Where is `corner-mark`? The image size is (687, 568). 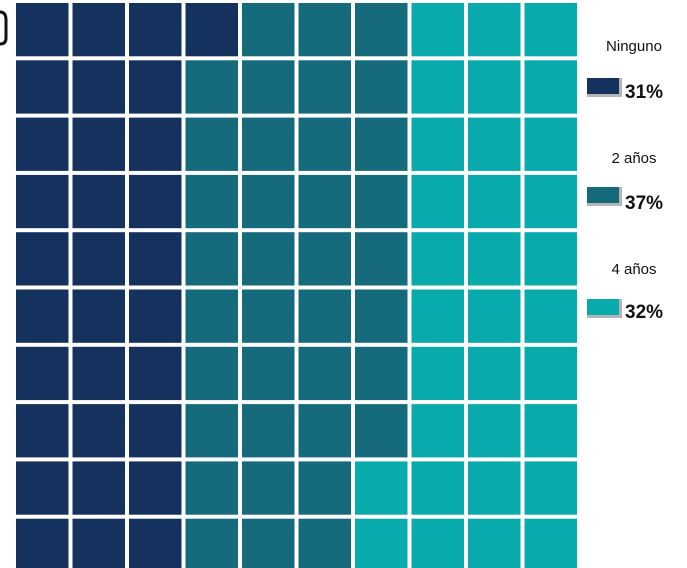
corner-mark is located at coordinates (5, 28).